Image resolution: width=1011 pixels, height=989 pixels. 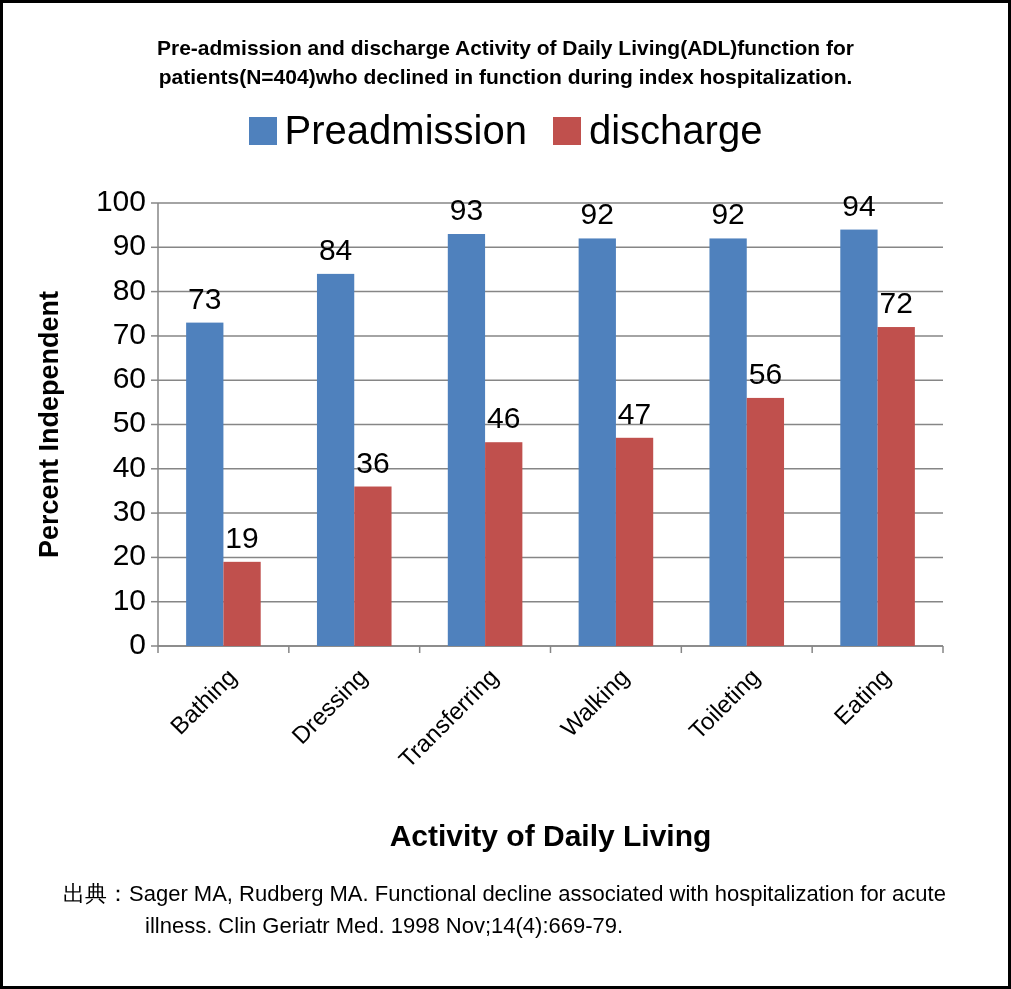 What do you see at coordinates (129, 466) in the screenshot?
I see `y-tick-label: 40` at bounding box center [129, 466].